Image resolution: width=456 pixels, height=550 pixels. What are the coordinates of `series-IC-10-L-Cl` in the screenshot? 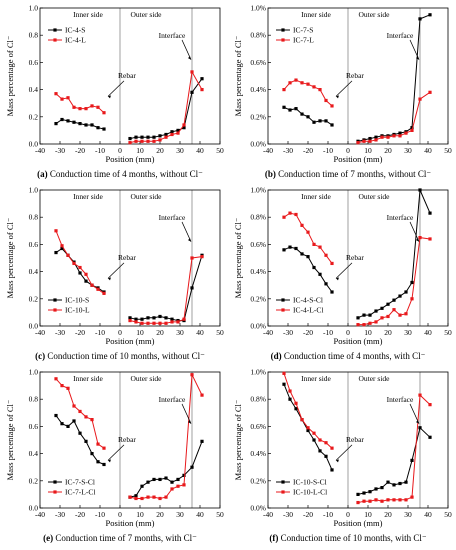 It's located at (357, 438).